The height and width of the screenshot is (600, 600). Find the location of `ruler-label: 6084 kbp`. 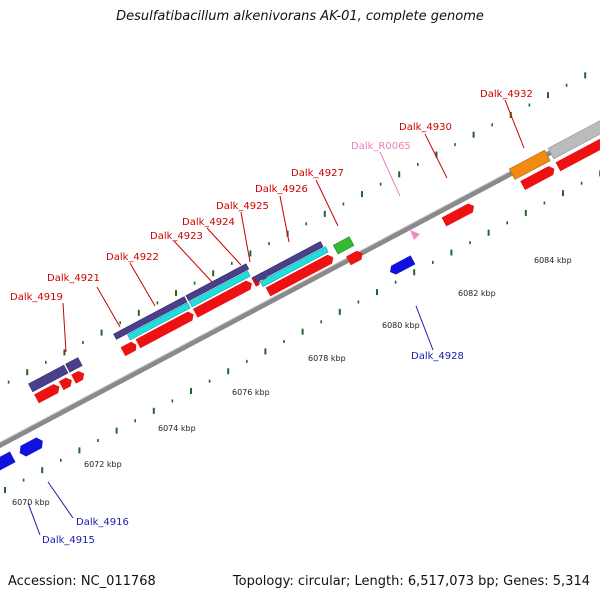

ruler-label: 6084 kbp is located at coordinates (553, 260).